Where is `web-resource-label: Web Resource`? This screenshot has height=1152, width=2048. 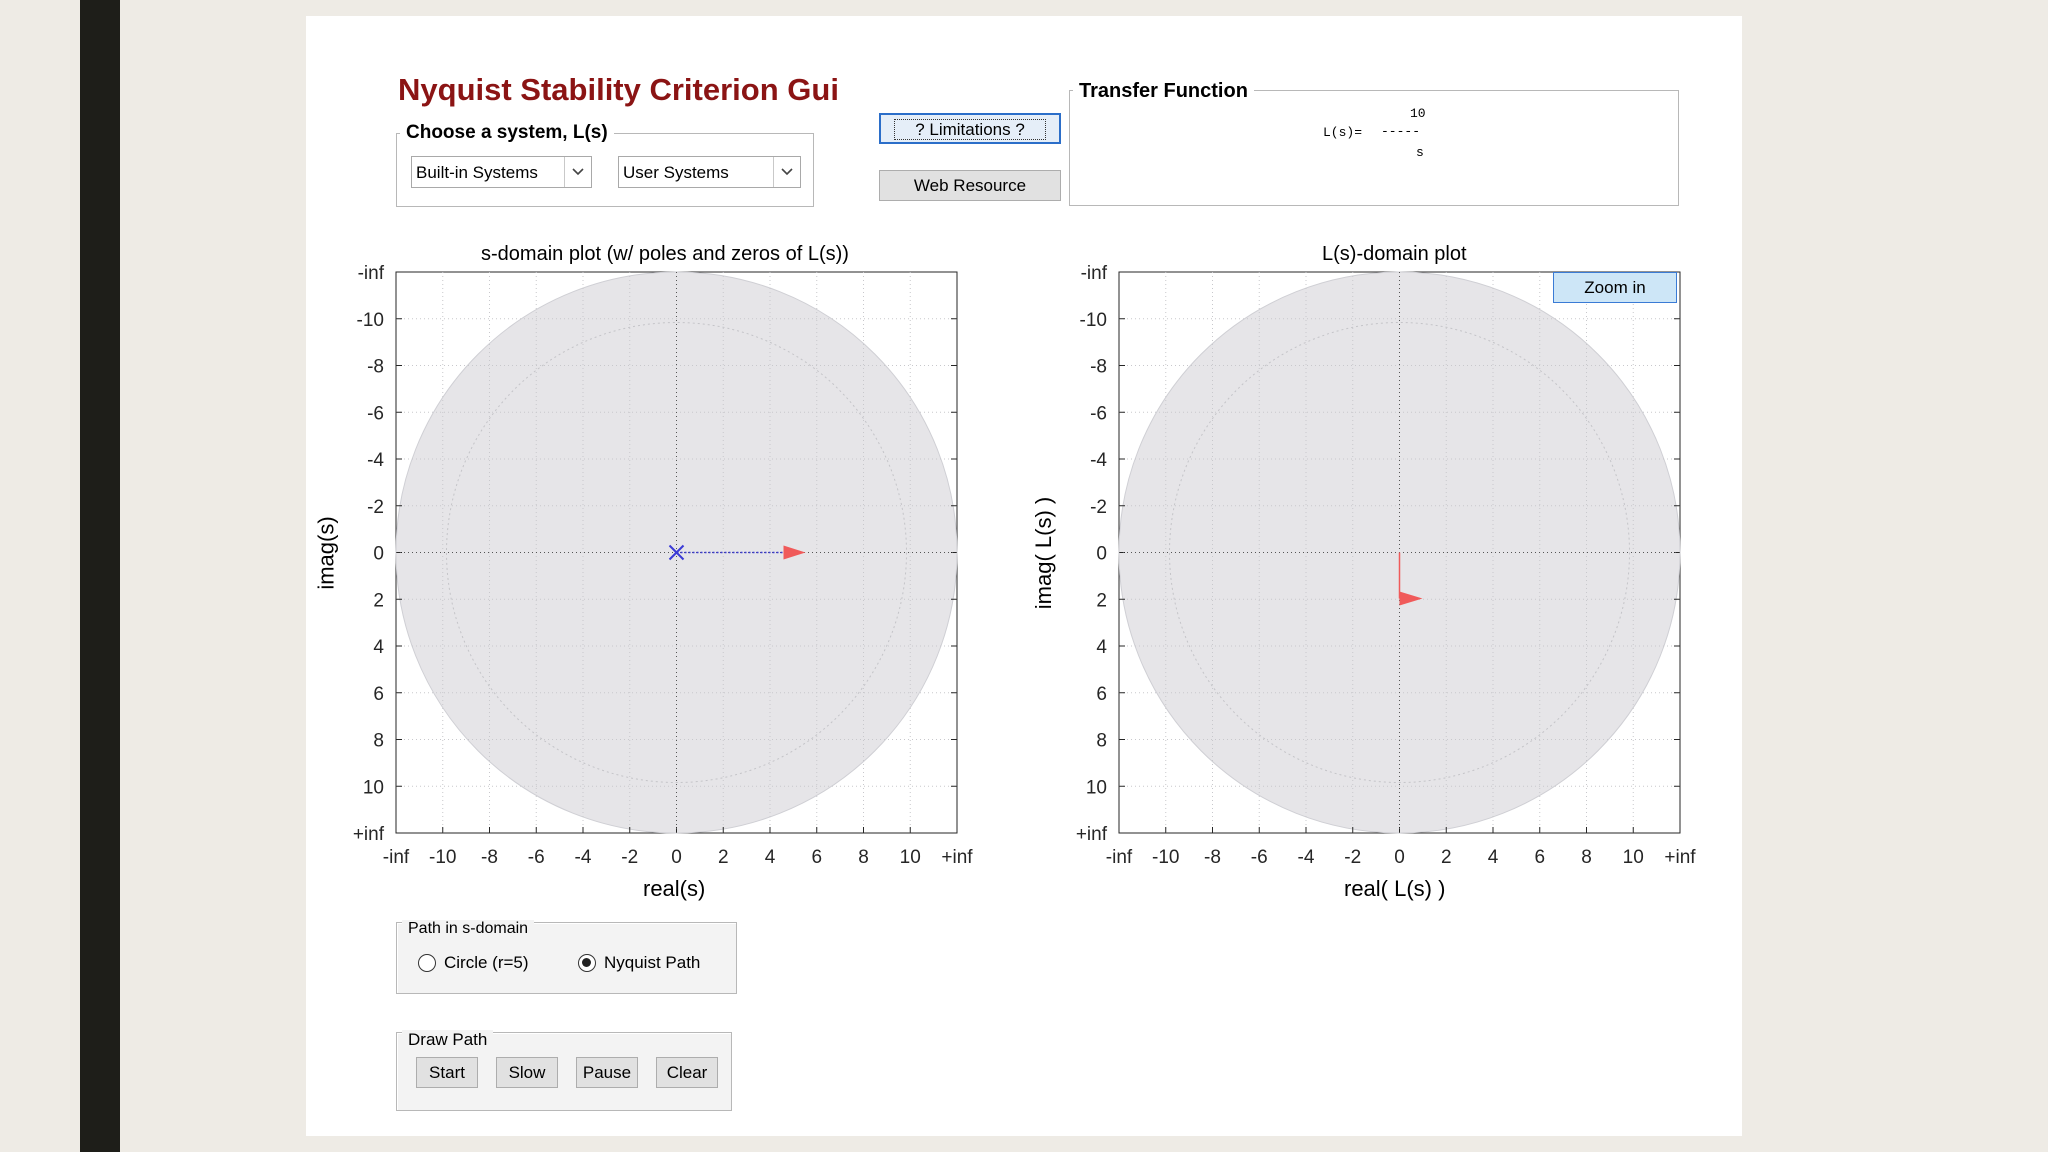
web-resource-label: Web Resource is located at coordinates (970, 185).